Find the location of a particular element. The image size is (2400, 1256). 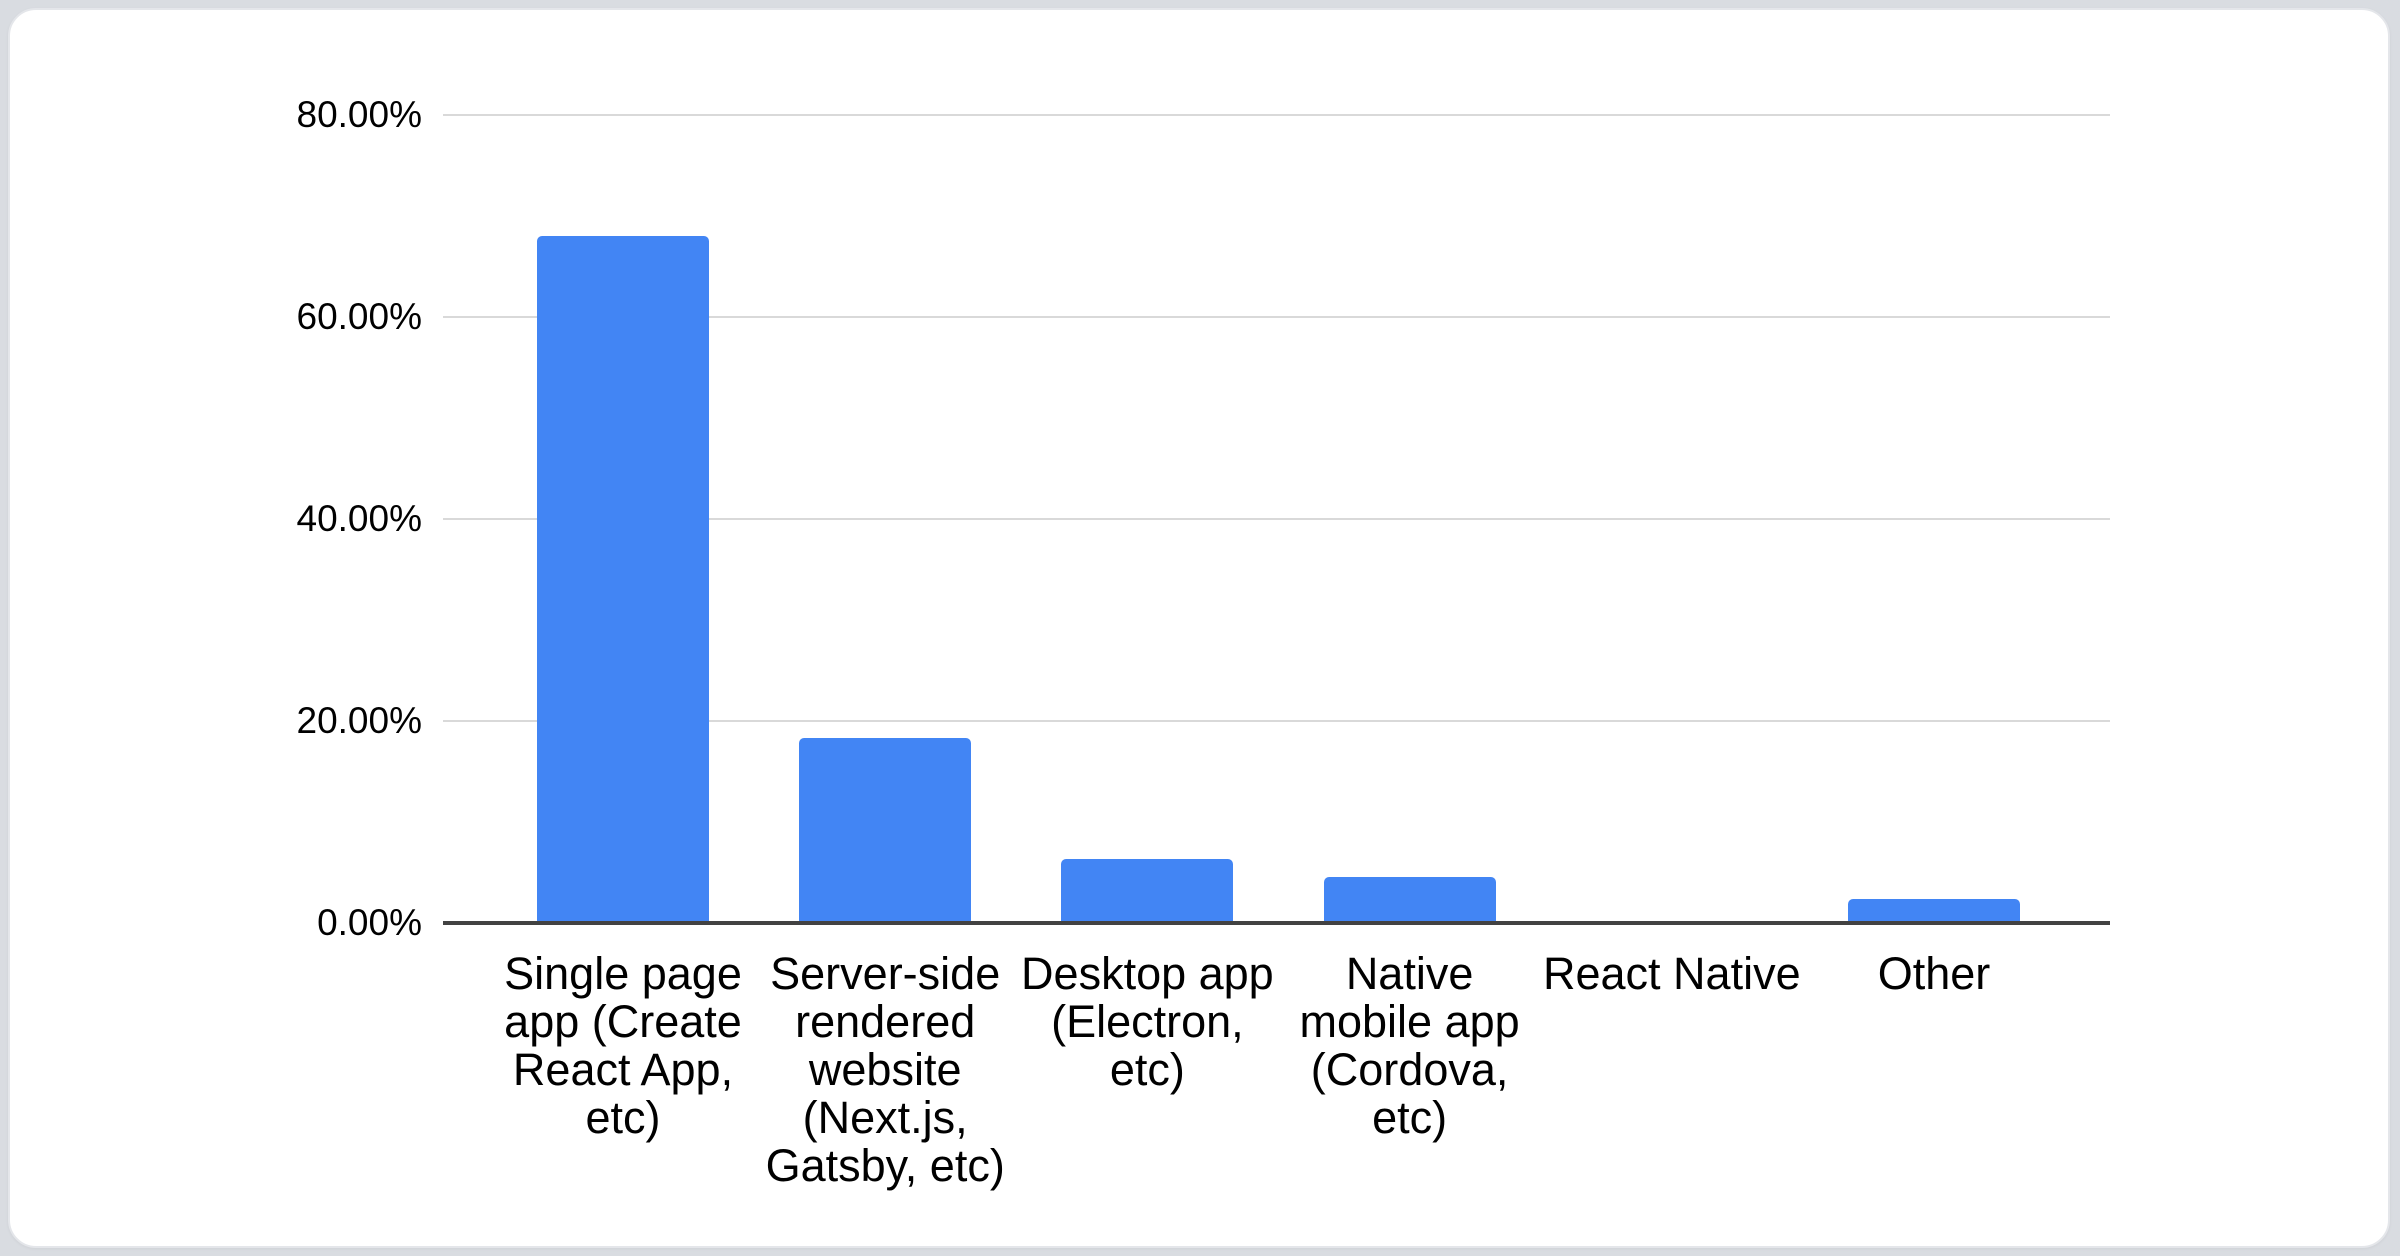

y-axis-tick-60.00%: 60.00% is located at coordinates (359, 316).